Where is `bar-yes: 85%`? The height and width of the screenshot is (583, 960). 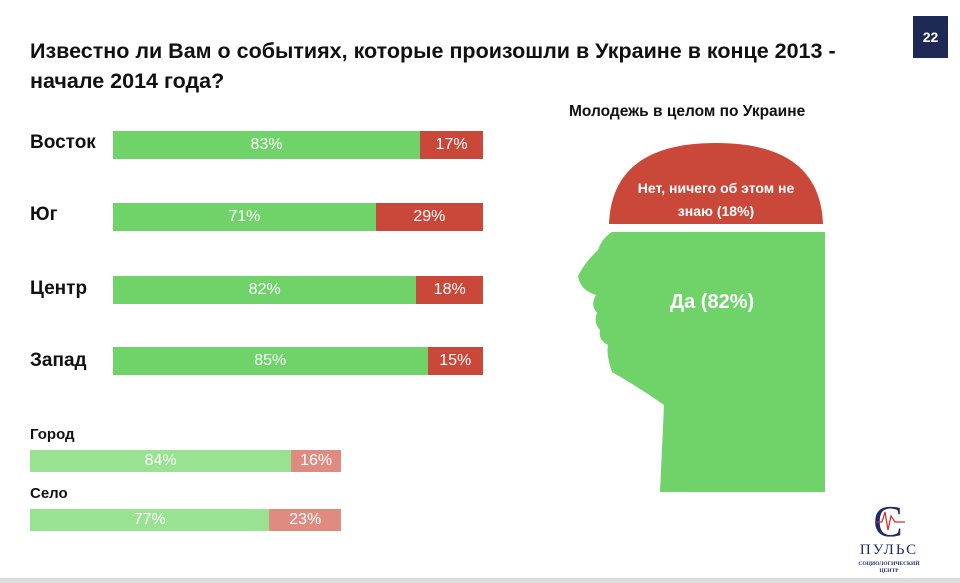
bar-yes: 85% is located at coordinates (270, 361).